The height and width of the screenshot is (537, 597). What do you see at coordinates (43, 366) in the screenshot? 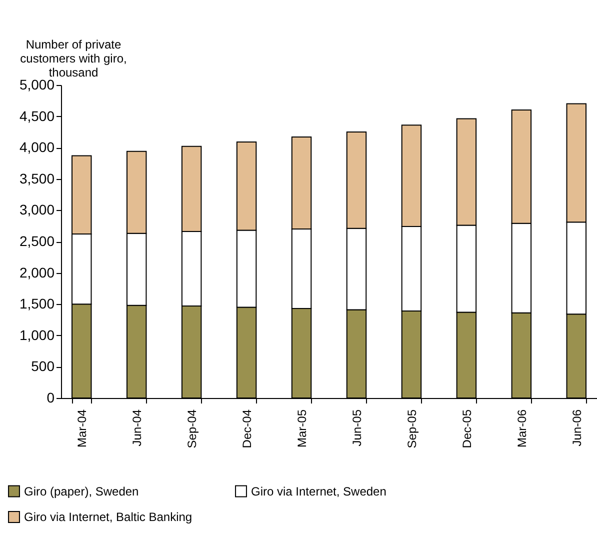
I see `y-tick-label: 500` at bounding box center [43, 366].